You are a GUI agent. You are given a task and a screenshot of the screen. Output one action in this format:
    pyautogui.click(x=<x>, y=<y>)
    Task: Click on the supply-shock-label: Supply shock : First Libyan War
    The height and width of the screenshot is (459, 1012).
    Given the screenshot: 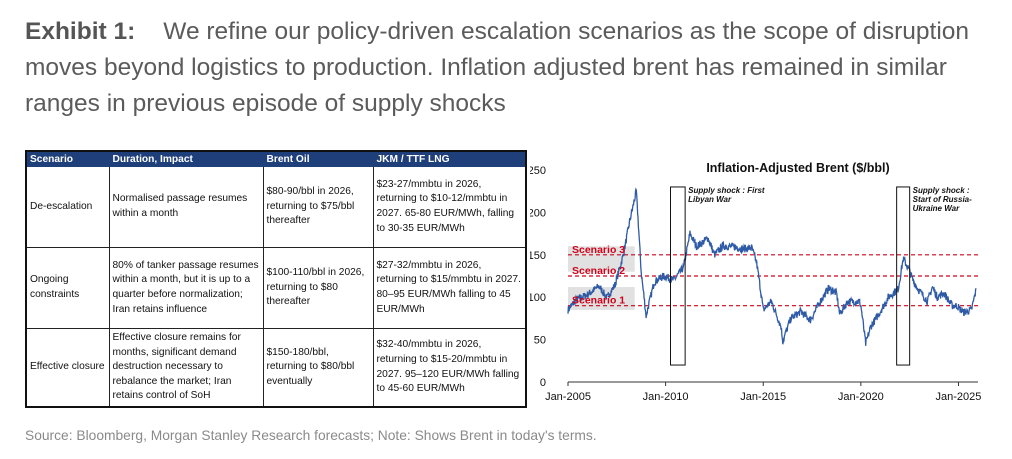 What is the action you would take?
    pyautogui.click(x=726, y=195)
    